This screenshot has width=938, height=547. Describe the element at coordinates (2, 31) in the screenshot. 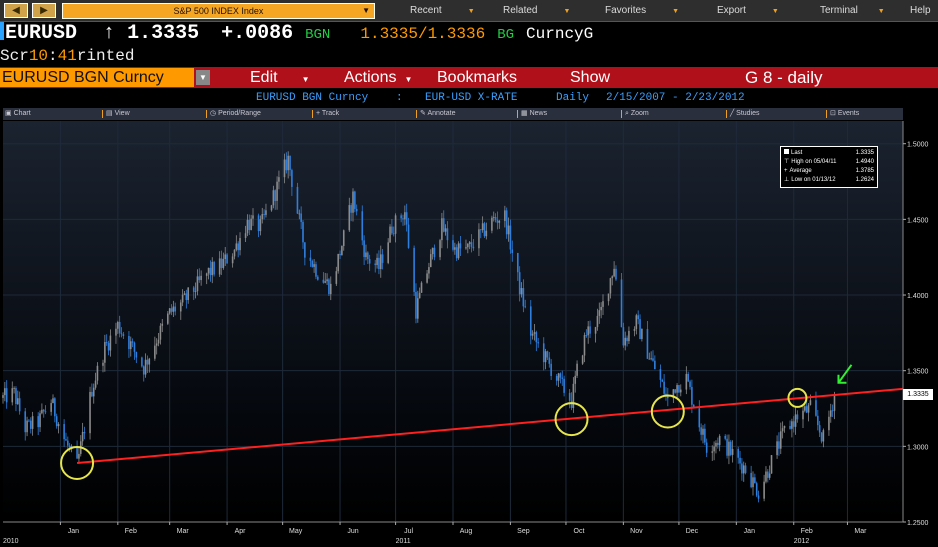

I see `cursor-caret` at that location.